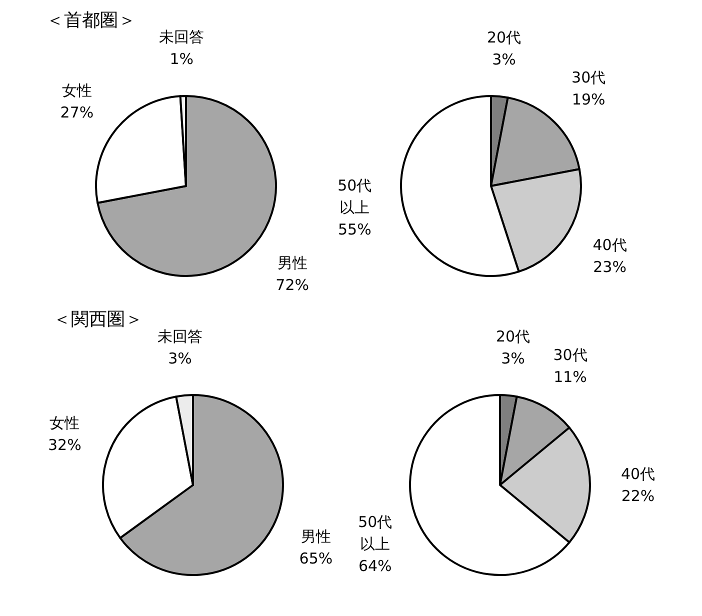 This screenshot has width=702, height=616. What do you see at coordinates (293, 285) in the screenshot?
I see `data-label: 72%` at bounding box center [293, 285].